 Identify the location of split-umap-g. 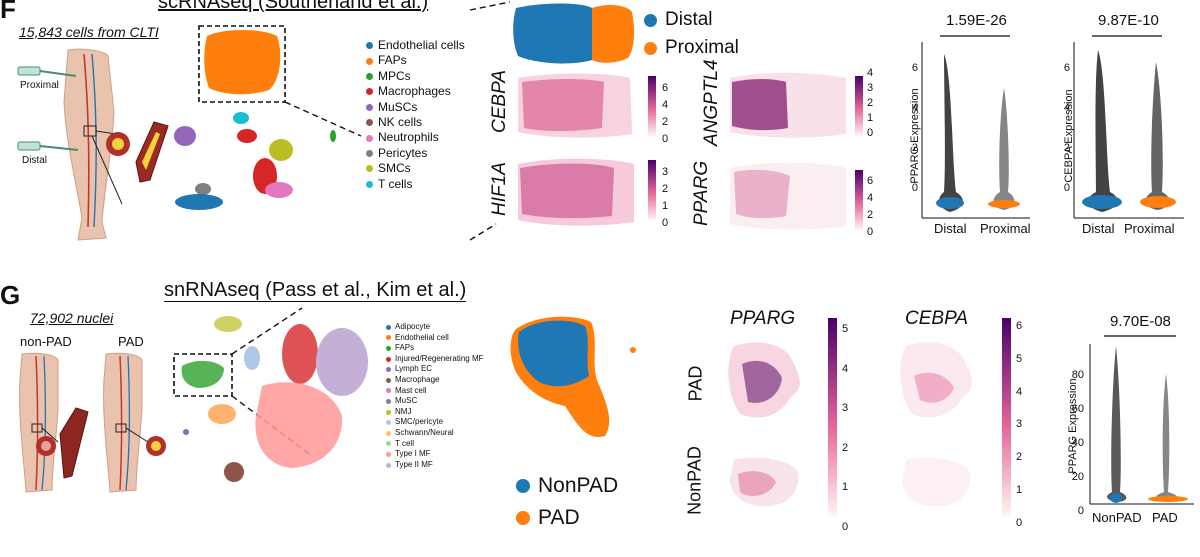
(573, 377).